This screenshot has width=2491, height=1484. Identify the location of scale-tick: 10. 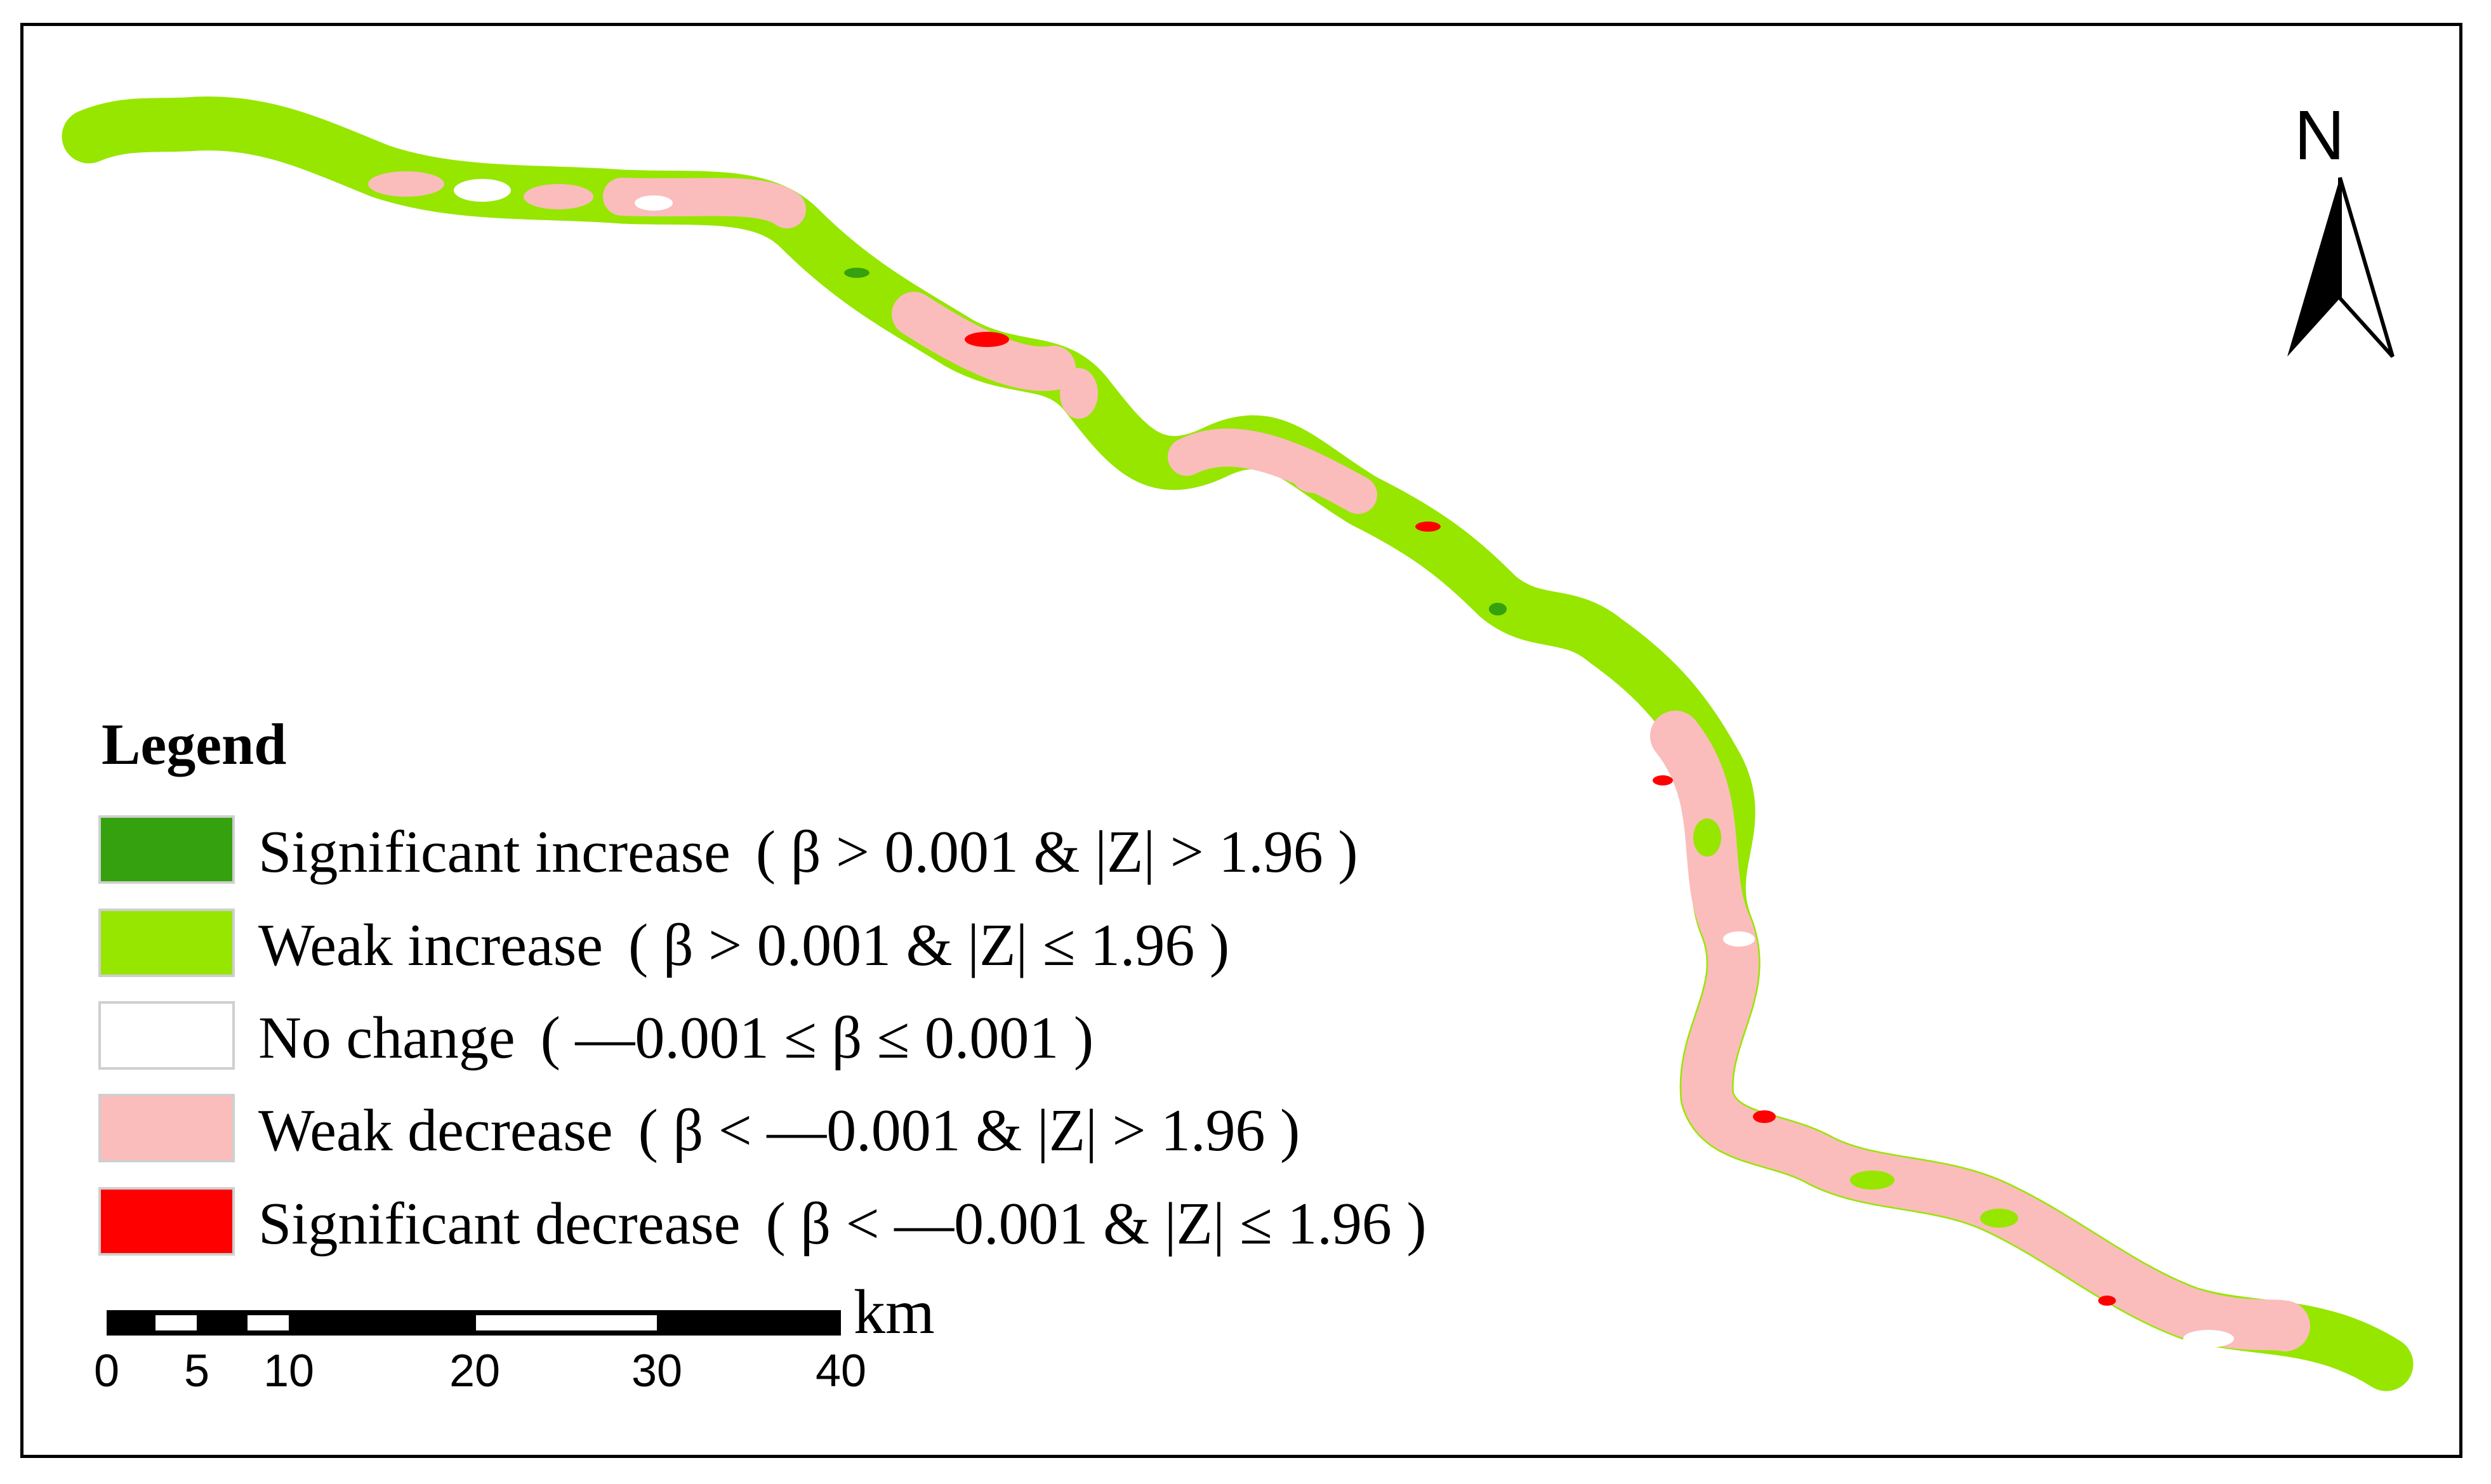
(289, 1371).